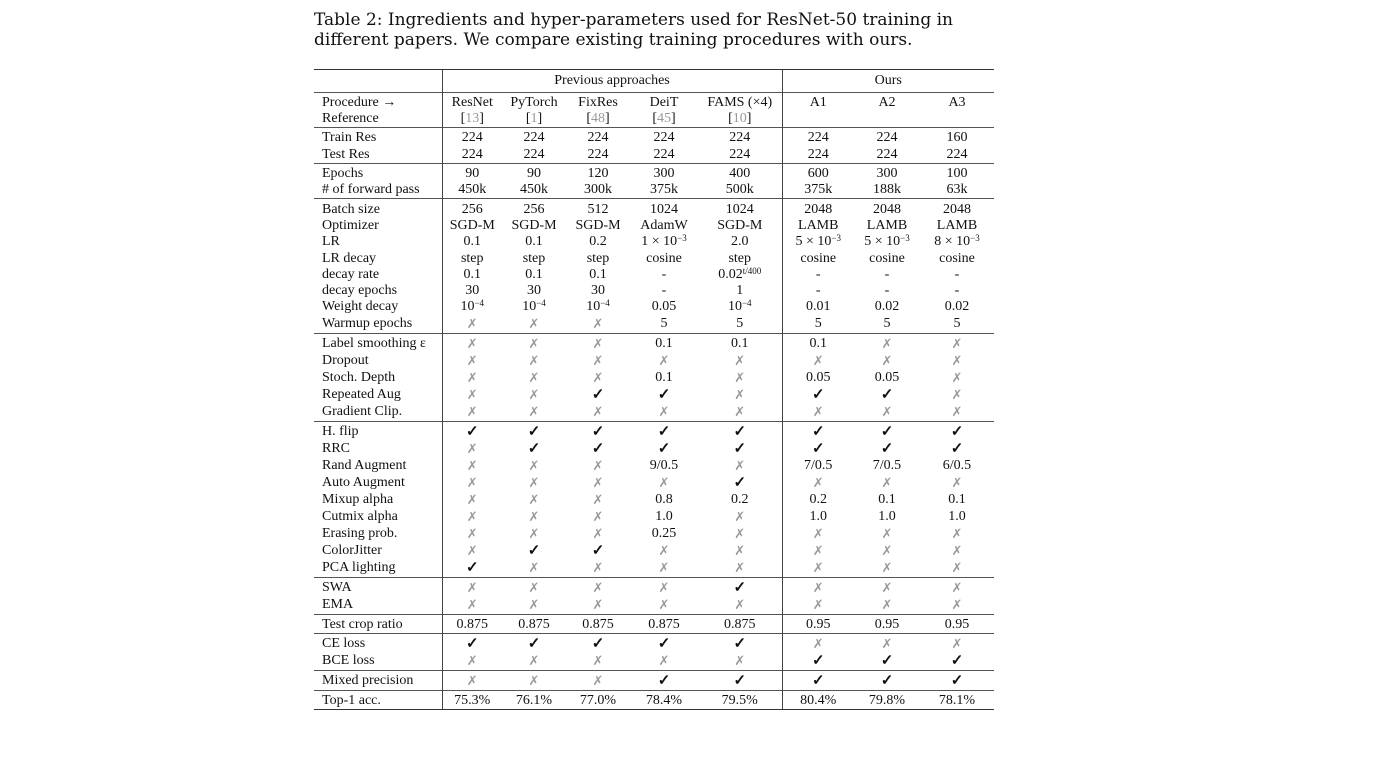 This screenshot has width=1400, height=779. Describe the element at coordinates (654, 324) in the screenshot. I see `table-row: Warmup epochs ✗ ✗ ✗ 5 5 5 5 5` at that location.